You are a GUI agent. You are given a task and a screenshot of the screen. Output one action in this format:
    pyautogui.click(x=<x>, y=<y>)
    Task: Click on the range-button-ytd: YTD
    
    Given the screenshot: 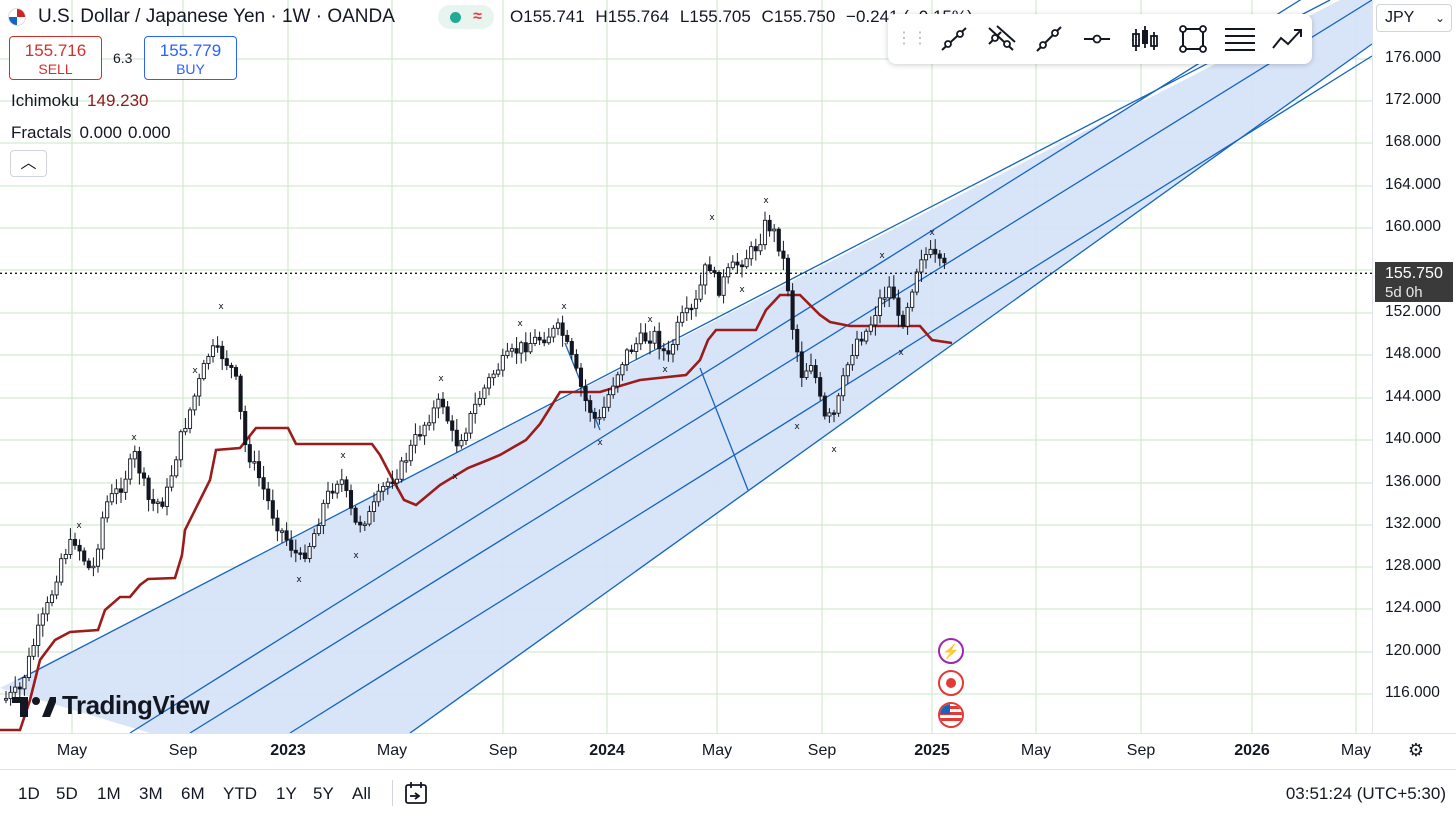 What is the action you would take?
    pyautogui.click(x=240, y=793)
    